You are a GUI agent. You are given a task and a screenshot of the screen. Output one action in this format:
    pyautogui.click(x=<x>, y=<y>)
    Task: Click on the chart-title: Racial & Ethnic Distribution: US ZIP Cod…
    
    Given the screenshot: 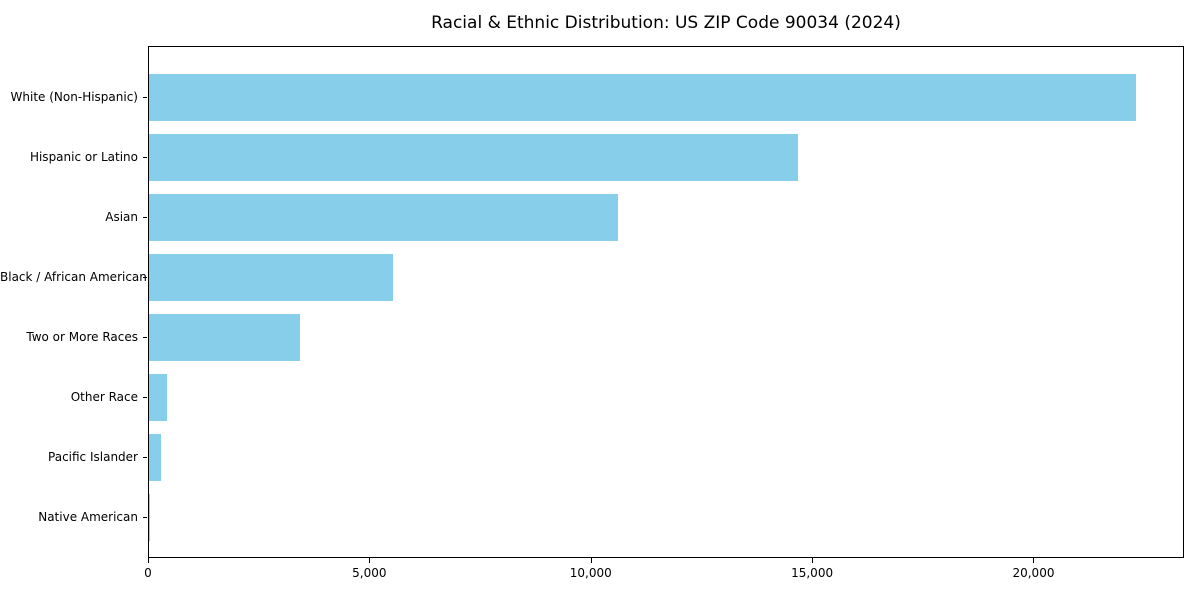 What is the action you would take?
    pyautogui.click(x=666, y=23)
    